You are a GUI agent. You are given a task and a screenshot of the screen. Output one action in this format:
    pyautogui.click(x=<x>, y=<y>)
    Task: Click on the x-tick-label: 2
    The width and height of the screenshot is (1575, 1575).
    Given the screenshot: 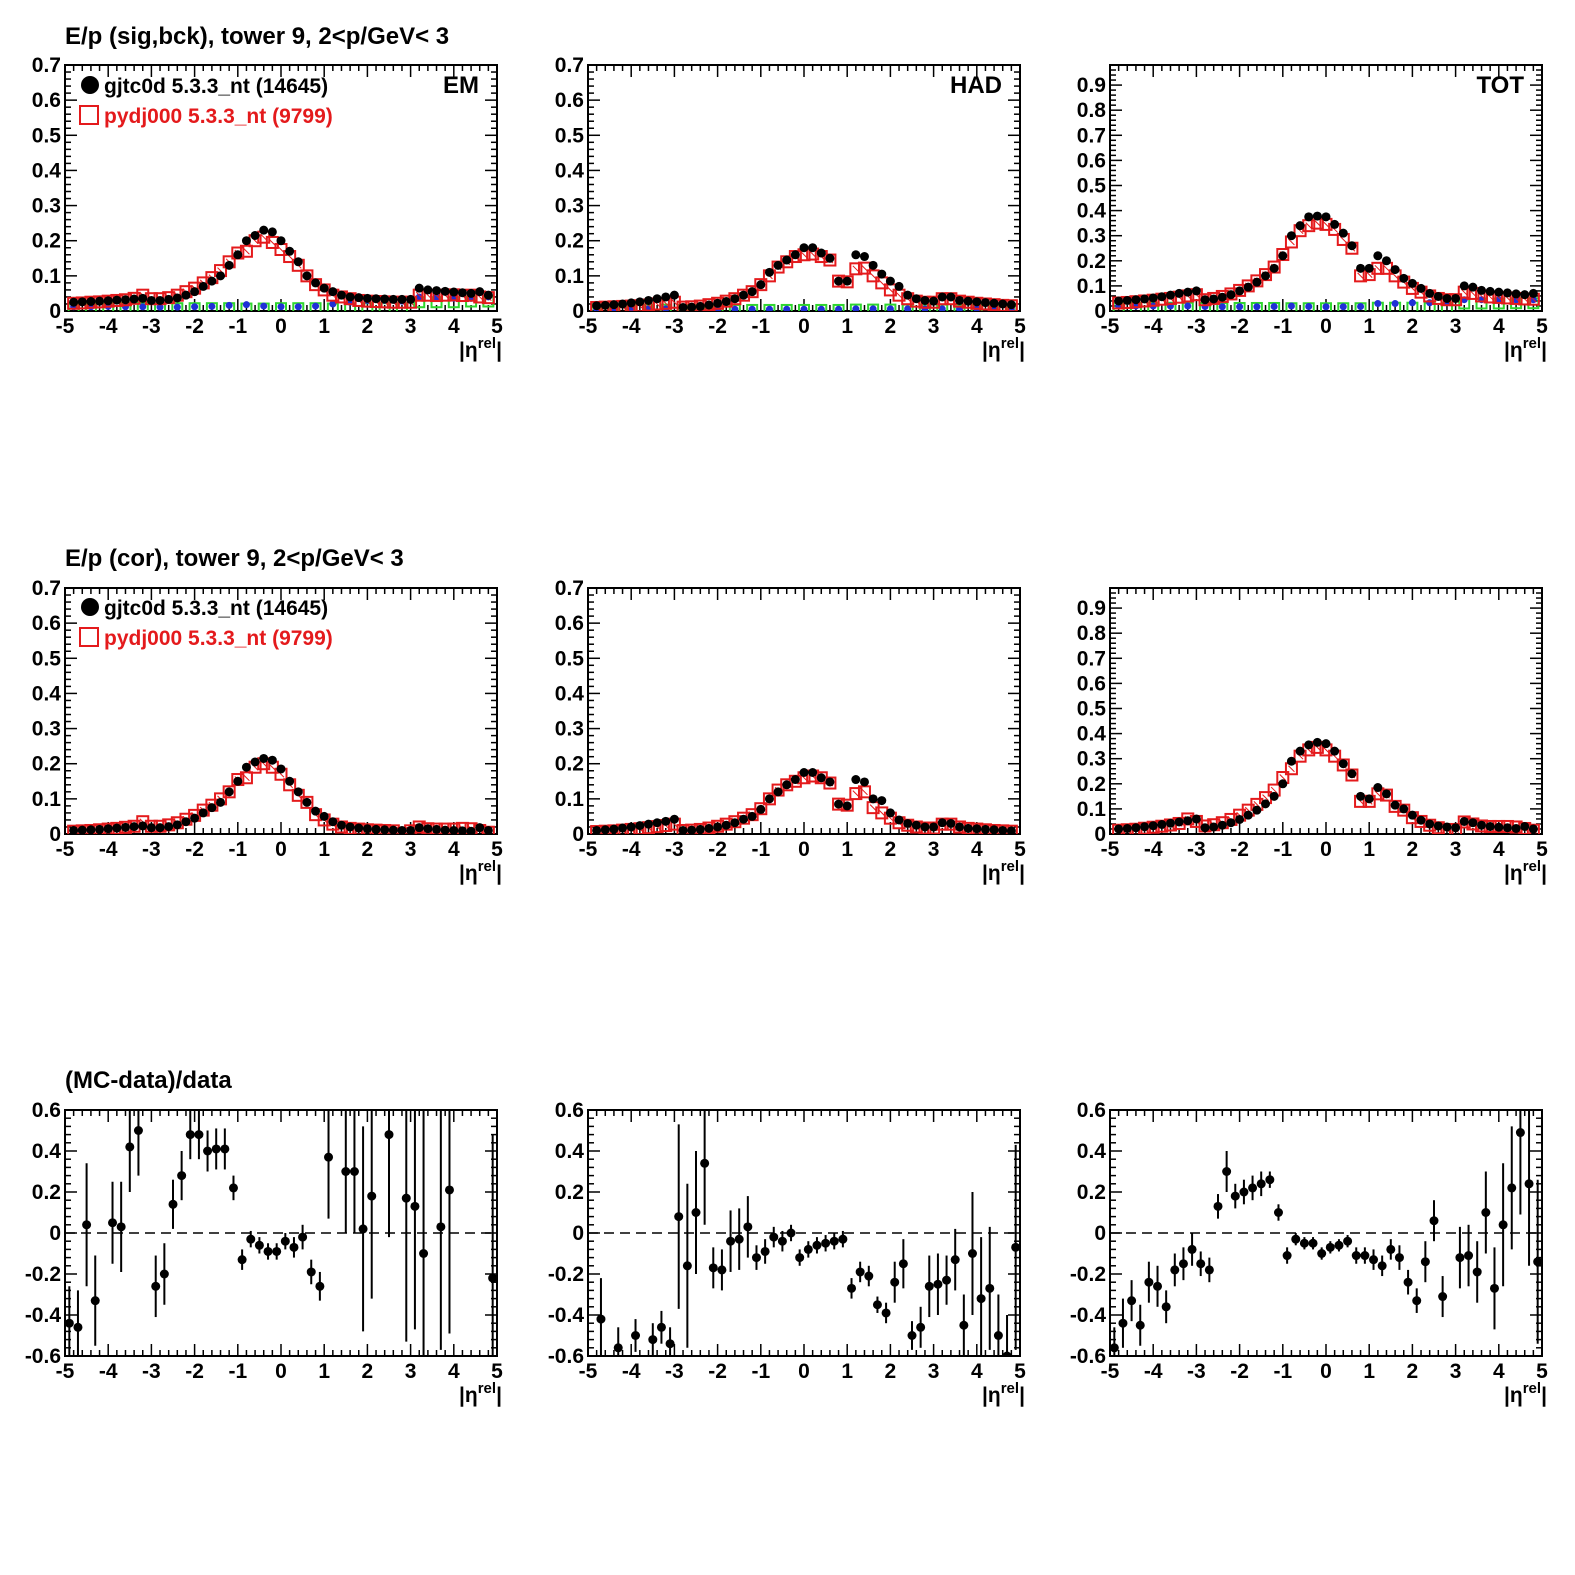 What is the action you would take?
    pyautogui.click(x=1413, y=1371)
    